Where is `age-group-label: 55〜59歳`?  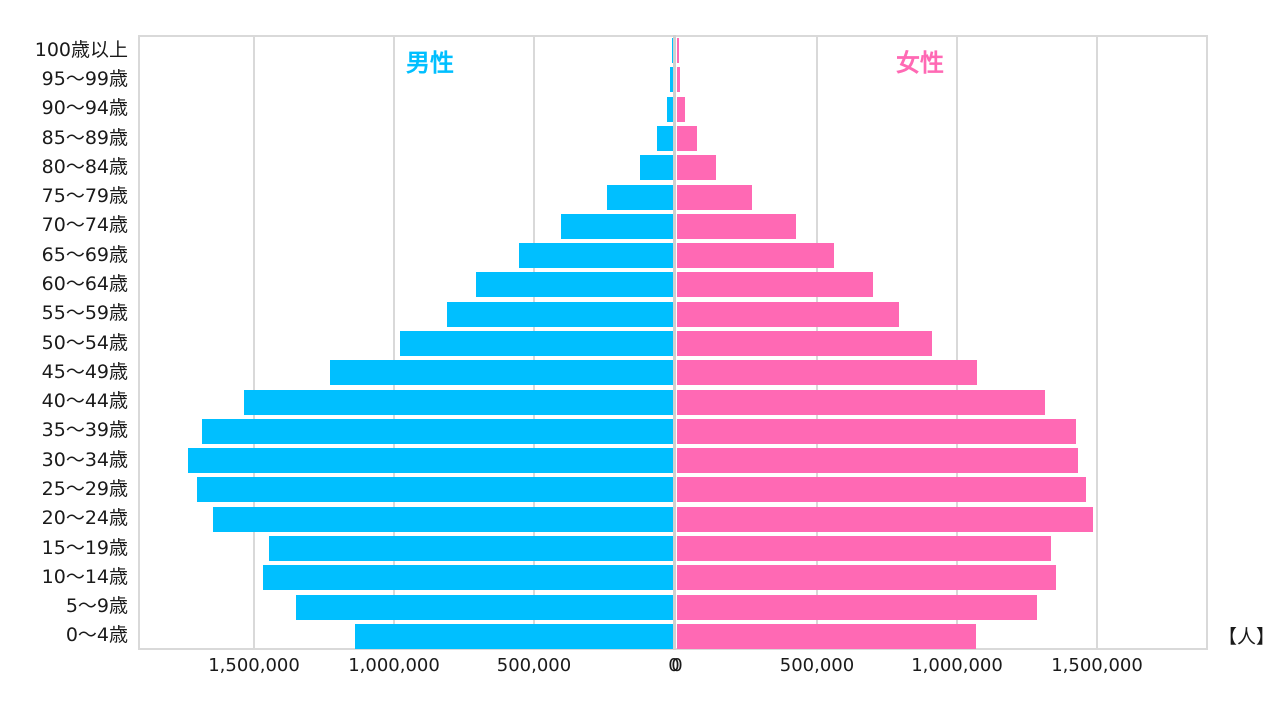 age-group-label: 55〜59歳 is located at coordinates (84, 313).